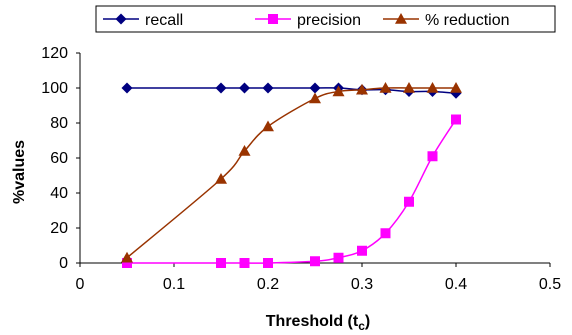  What do you see at coordinates (273, 19) in the screenshot?
I see `legend-marker-precision` at bounding box center [273, 19].